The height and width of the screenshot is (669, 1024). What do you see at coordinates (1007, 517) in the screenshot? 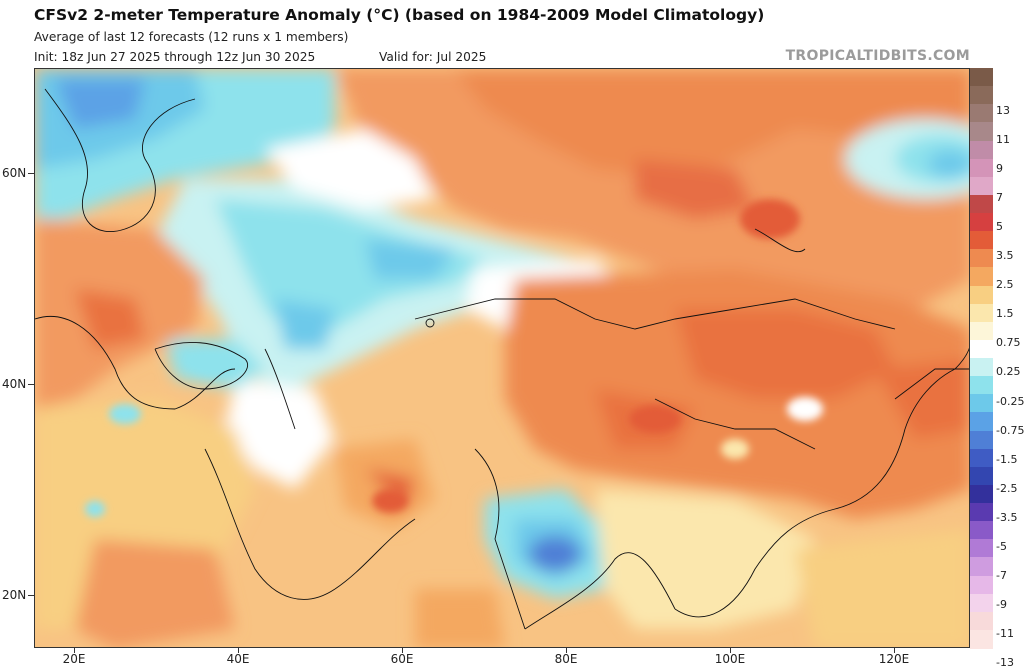
I see `colorbar-label: -3.5` at bounding box center [1007, 517].